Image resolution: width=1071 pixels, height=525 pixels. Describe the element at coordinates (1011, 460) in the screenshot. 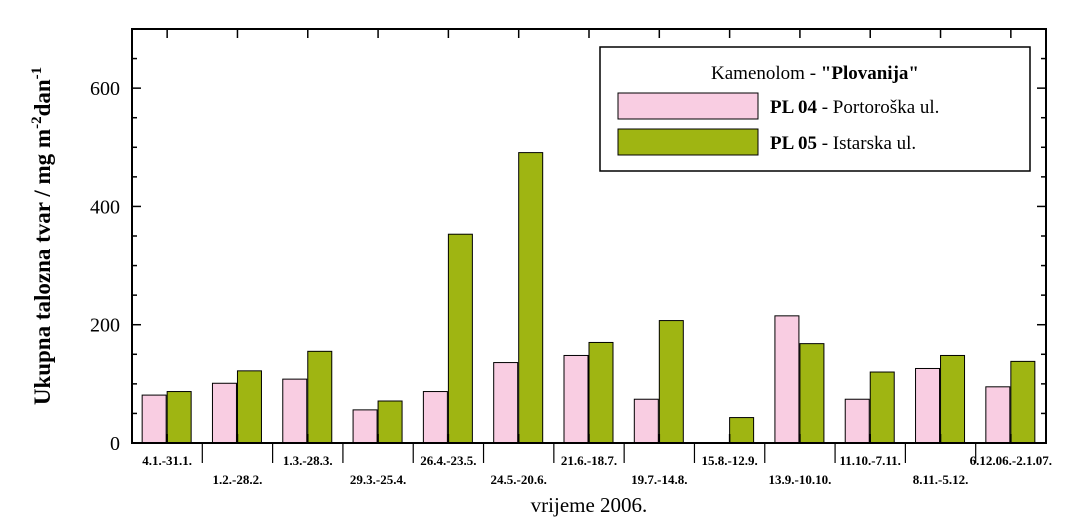

I see `x-category-label: 6.12.06.-2.1.07.` at that location.